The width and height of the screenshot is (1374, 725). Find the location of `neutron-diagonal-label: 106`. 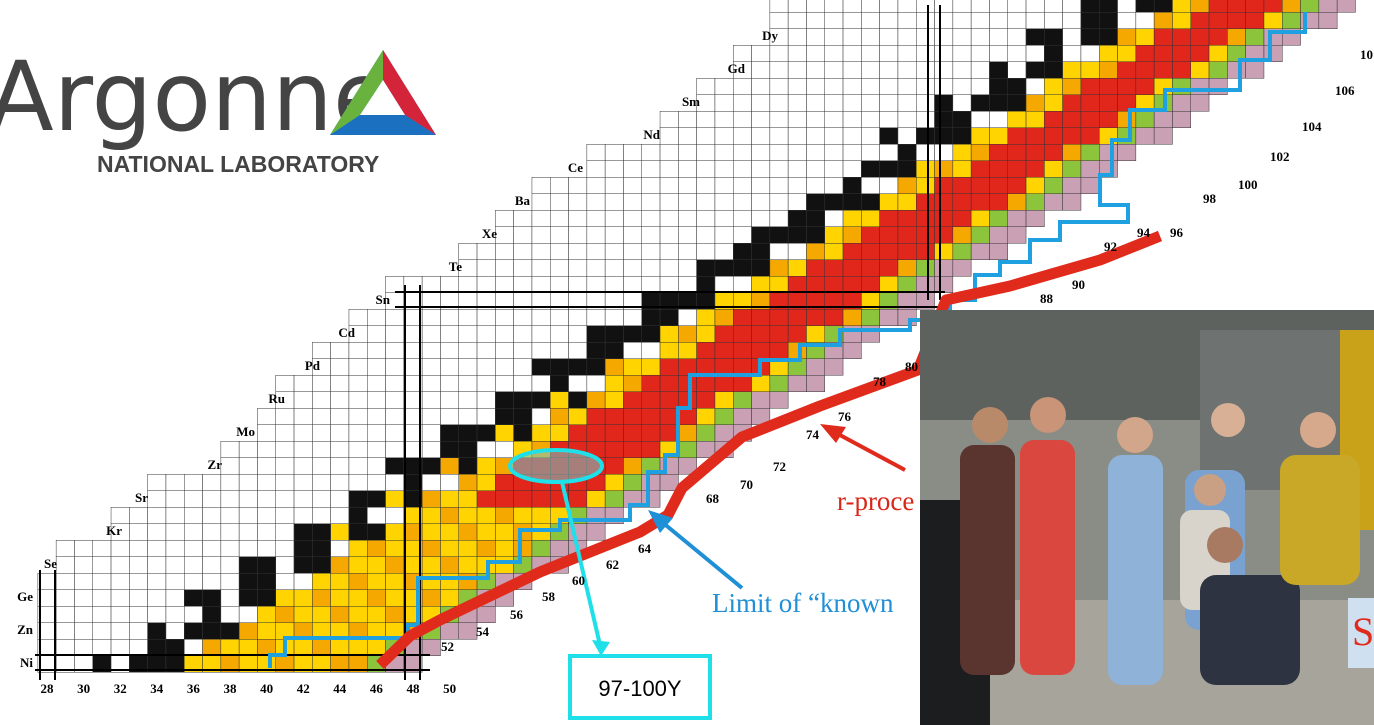

neutron-diagonal-label: 106 is located at coordinates (1345, 90).